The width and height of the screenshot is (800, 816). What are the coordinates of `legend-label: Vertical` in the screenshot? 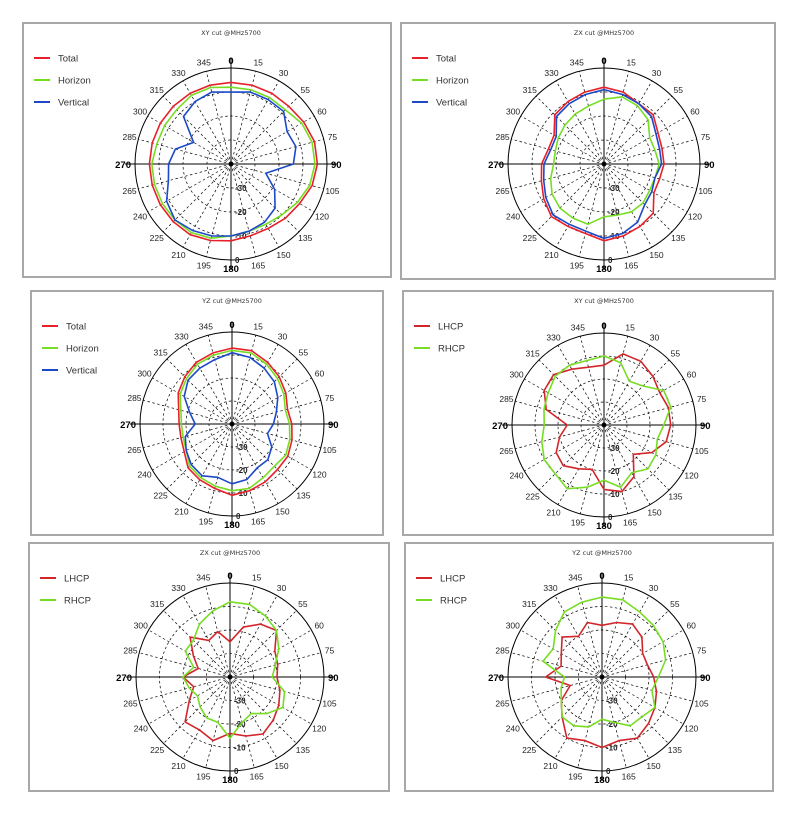 It's located at (81, 371).